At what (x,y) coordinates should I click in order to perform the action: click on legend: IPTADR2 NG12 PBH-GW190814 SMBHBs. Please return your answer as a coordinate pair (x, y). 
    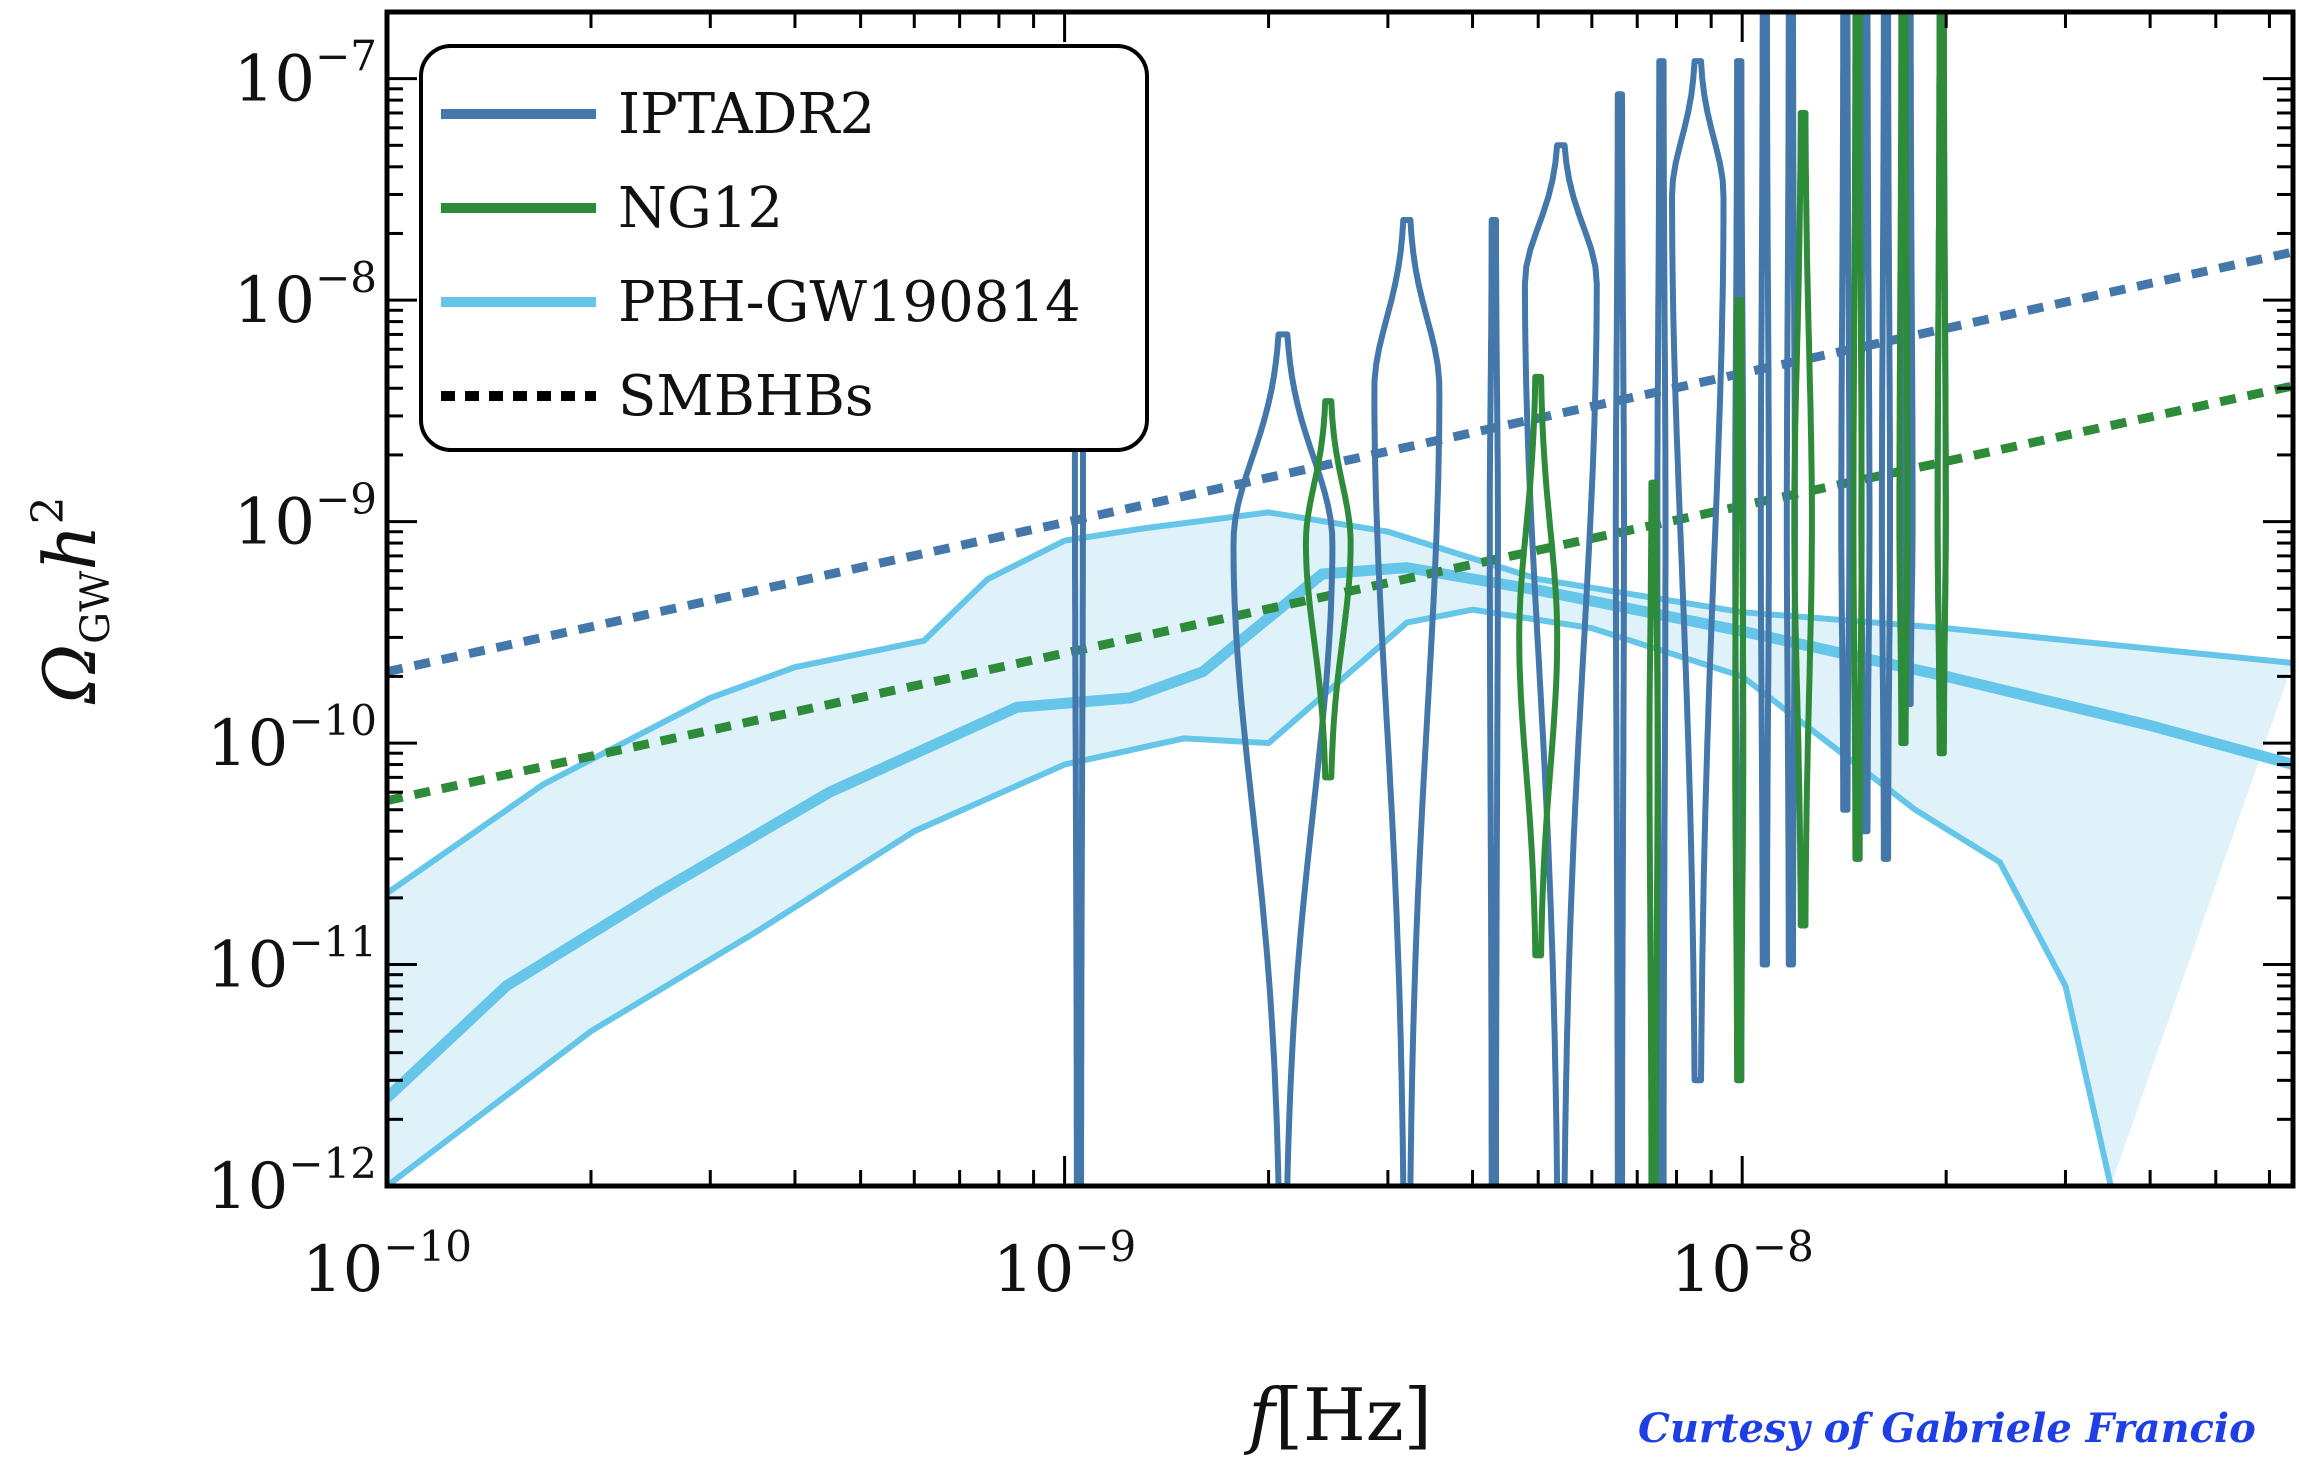
    Looking at the image, I should click on (784, 248).